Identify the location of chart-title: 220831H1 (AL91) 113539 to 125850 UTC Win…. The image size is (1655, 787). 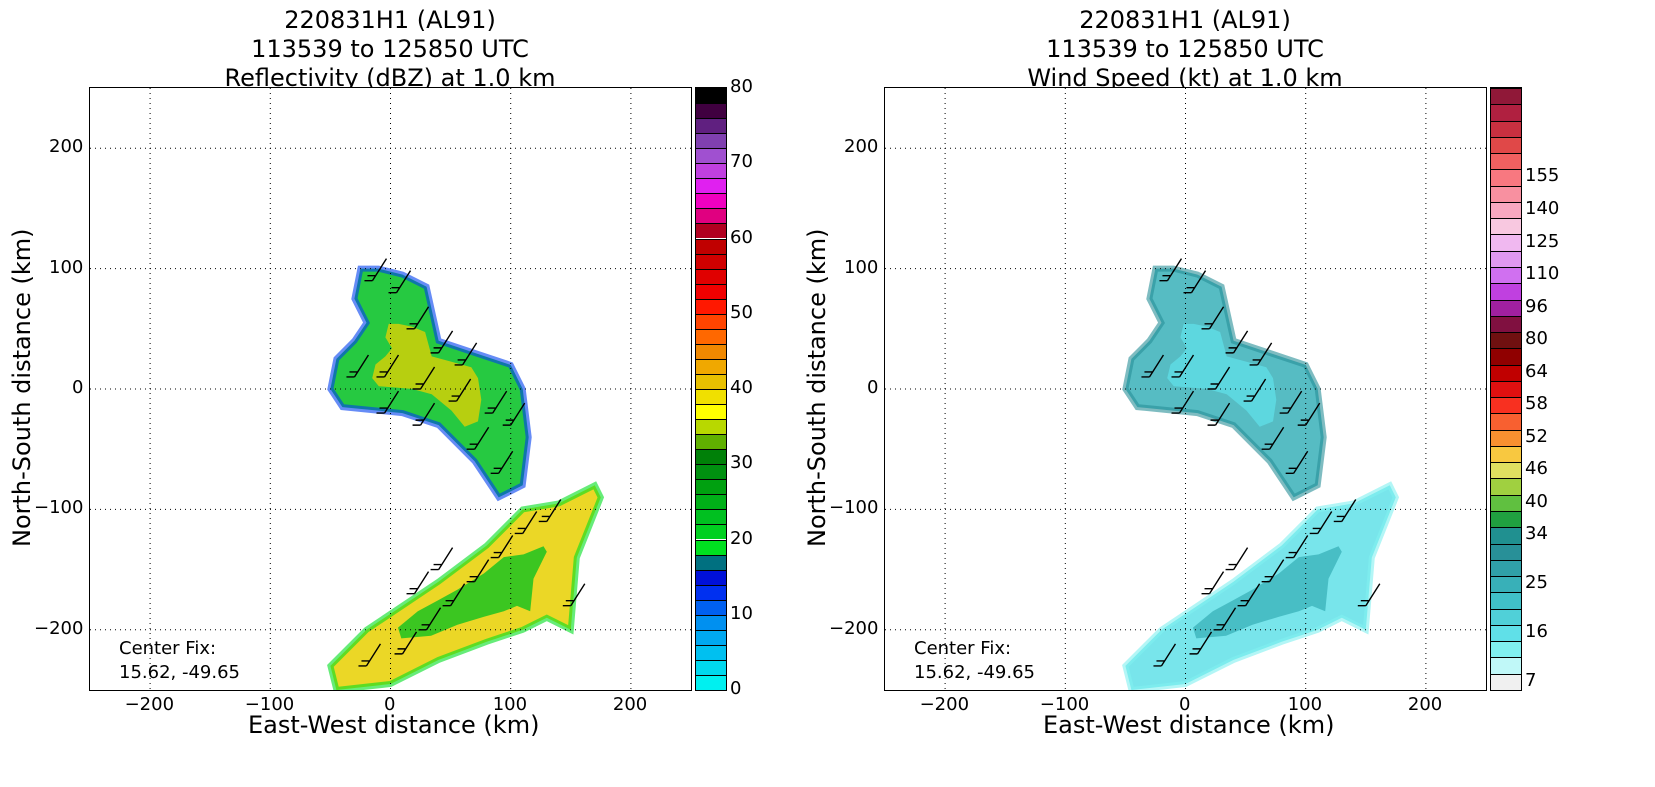
(1185, 49).